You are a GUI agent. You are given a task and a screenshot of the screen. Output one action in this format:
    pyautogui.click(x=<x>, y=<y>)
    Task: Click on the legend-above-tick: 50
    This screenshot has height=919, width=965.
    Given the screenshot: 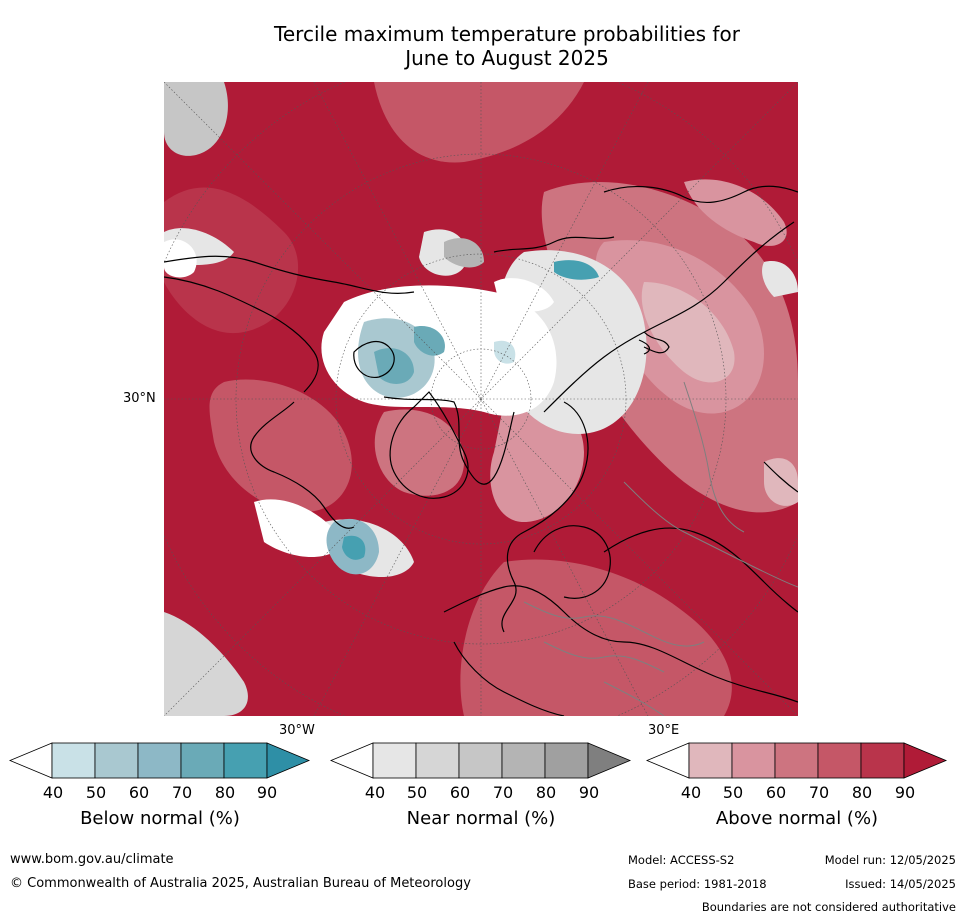 What is the action you would take?
    pyautogui.click(x=733, y=792)
    